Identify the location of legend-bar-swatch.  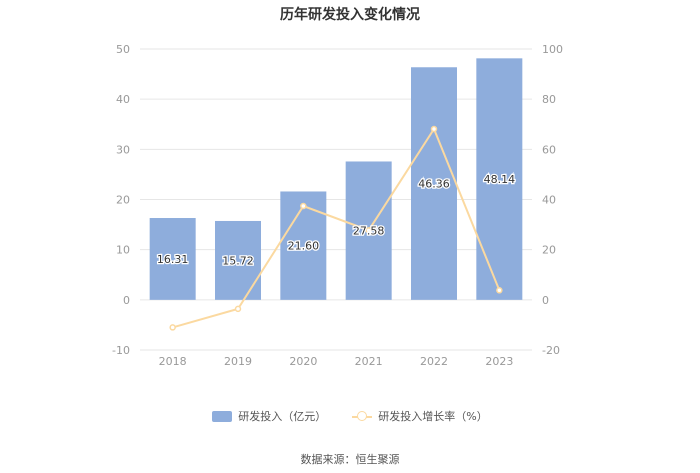
(222, 416).